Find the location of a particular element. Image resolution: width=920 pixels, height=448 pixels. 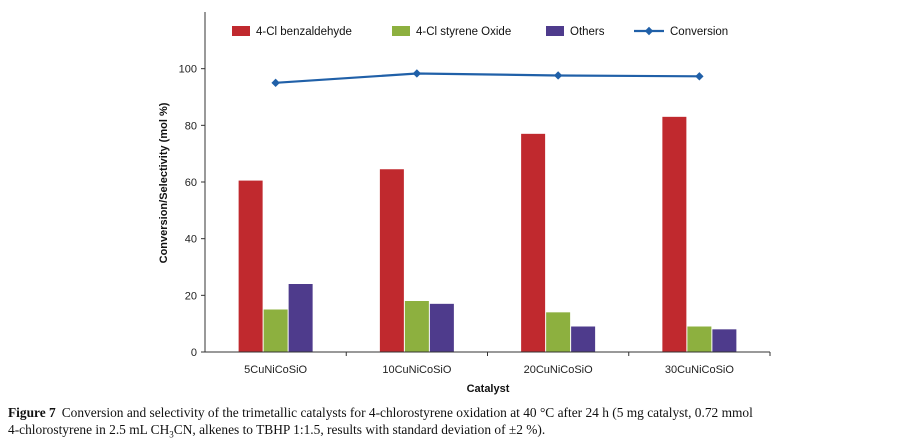

figure-label: Figure 7 is located at coordinates (32, 412).